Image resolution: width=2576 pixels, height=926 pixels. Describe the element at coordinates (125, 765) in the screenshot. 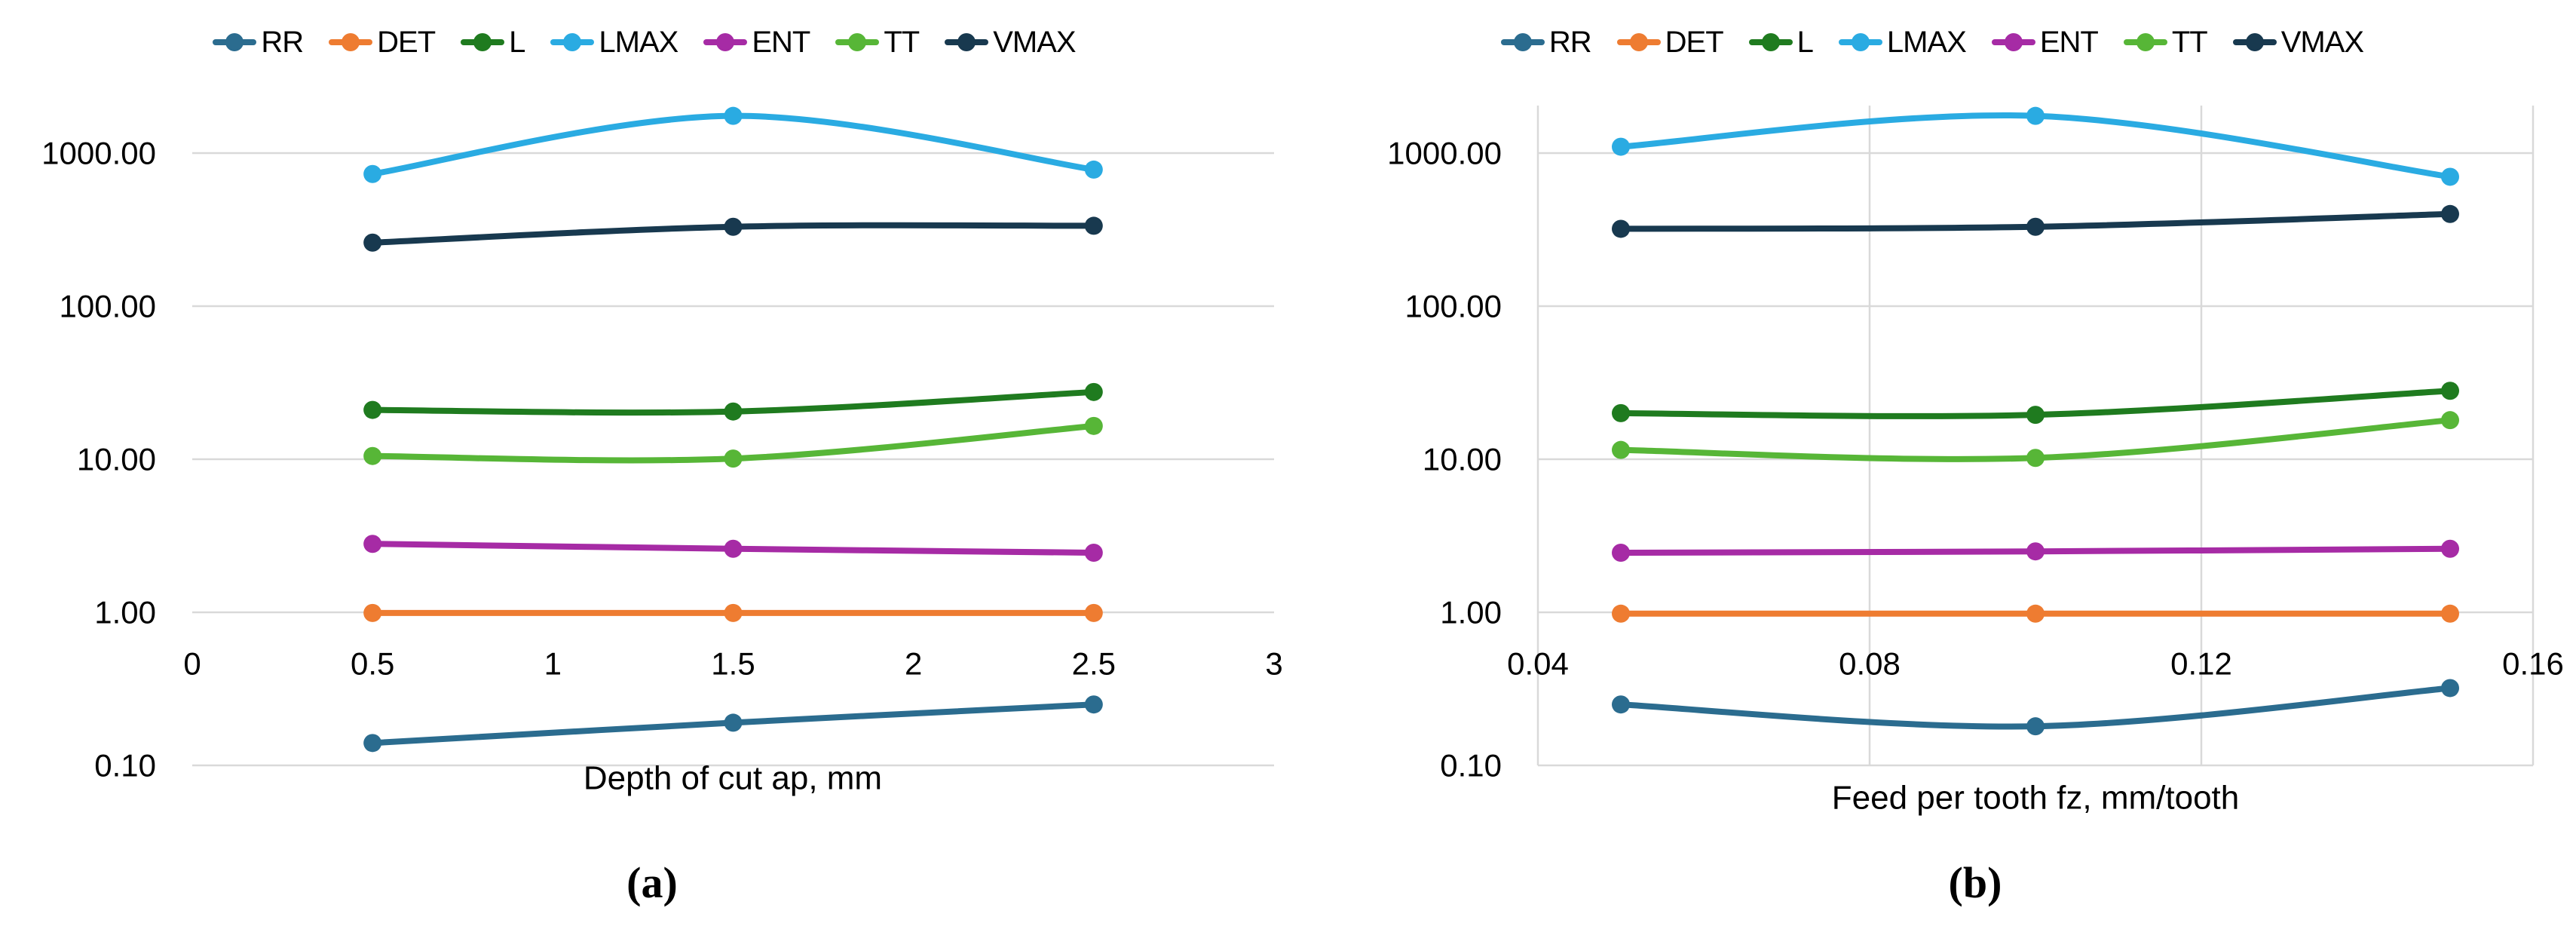

I see `y-axis-tick-label: 0.10` at that location.